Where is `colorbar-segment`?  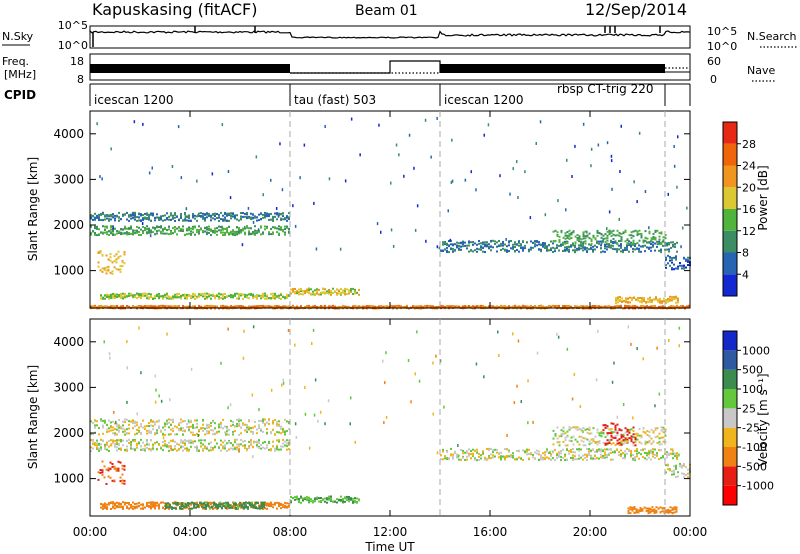
colorbar-segment is located at coordinates (730, 133).